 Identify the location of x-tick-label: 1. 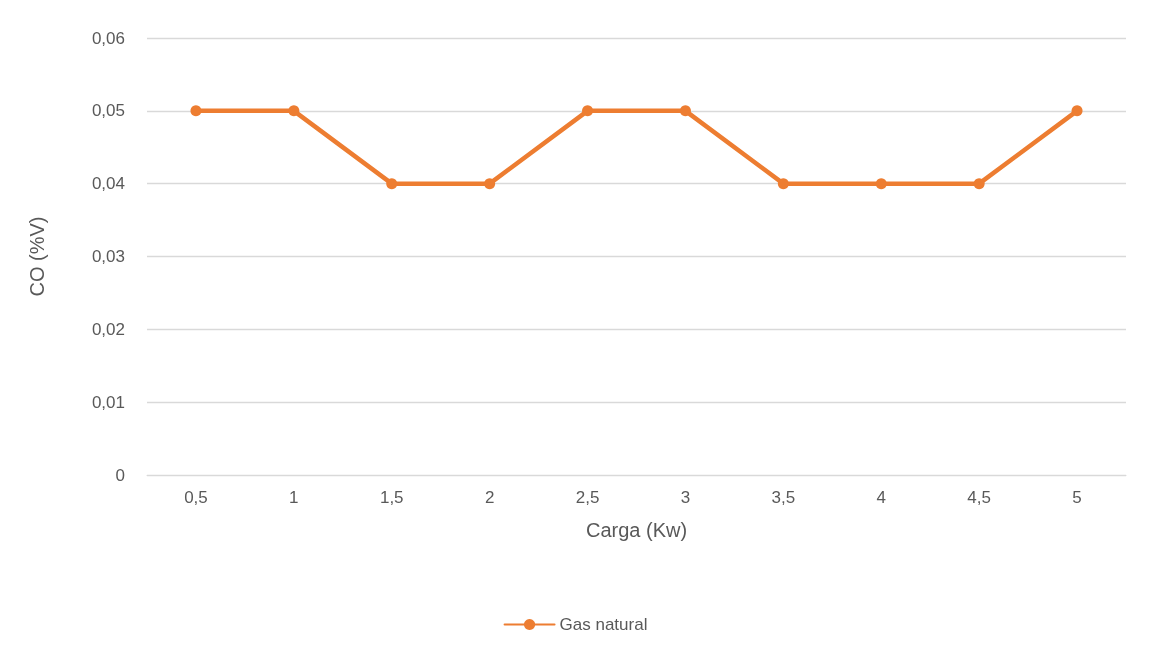
(294, 497).